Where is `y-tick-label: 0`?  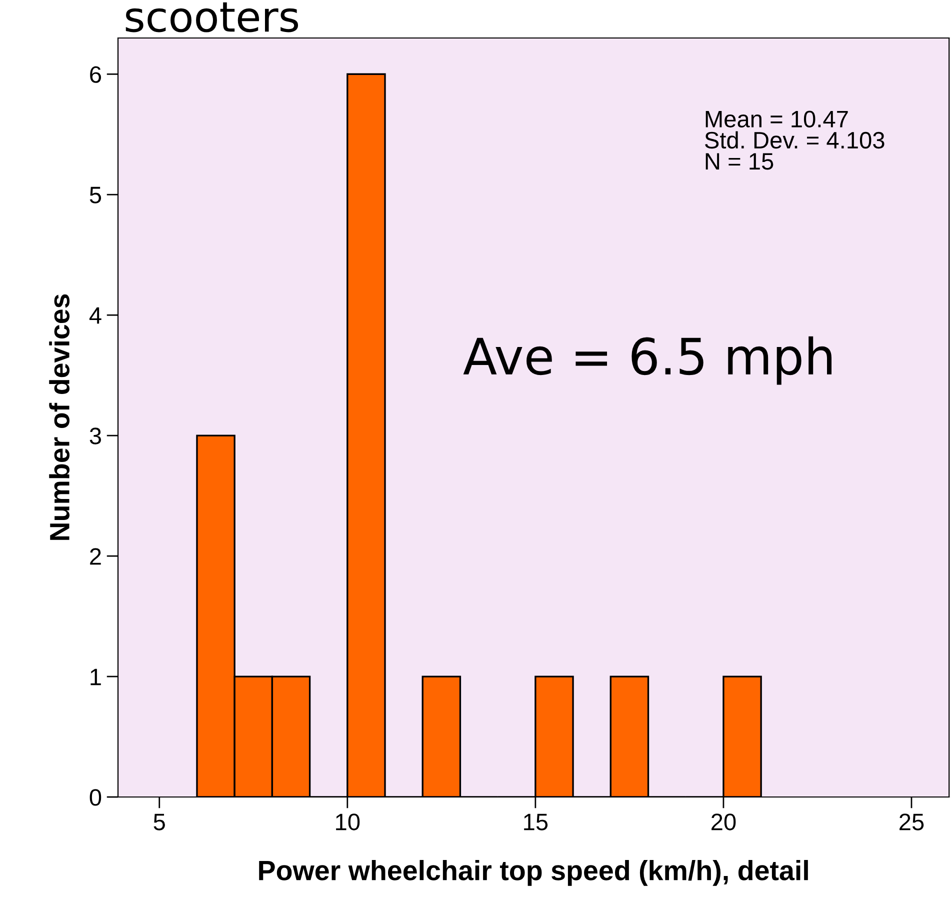
y-tick-label: 0 is located at coordinates (96, 797).